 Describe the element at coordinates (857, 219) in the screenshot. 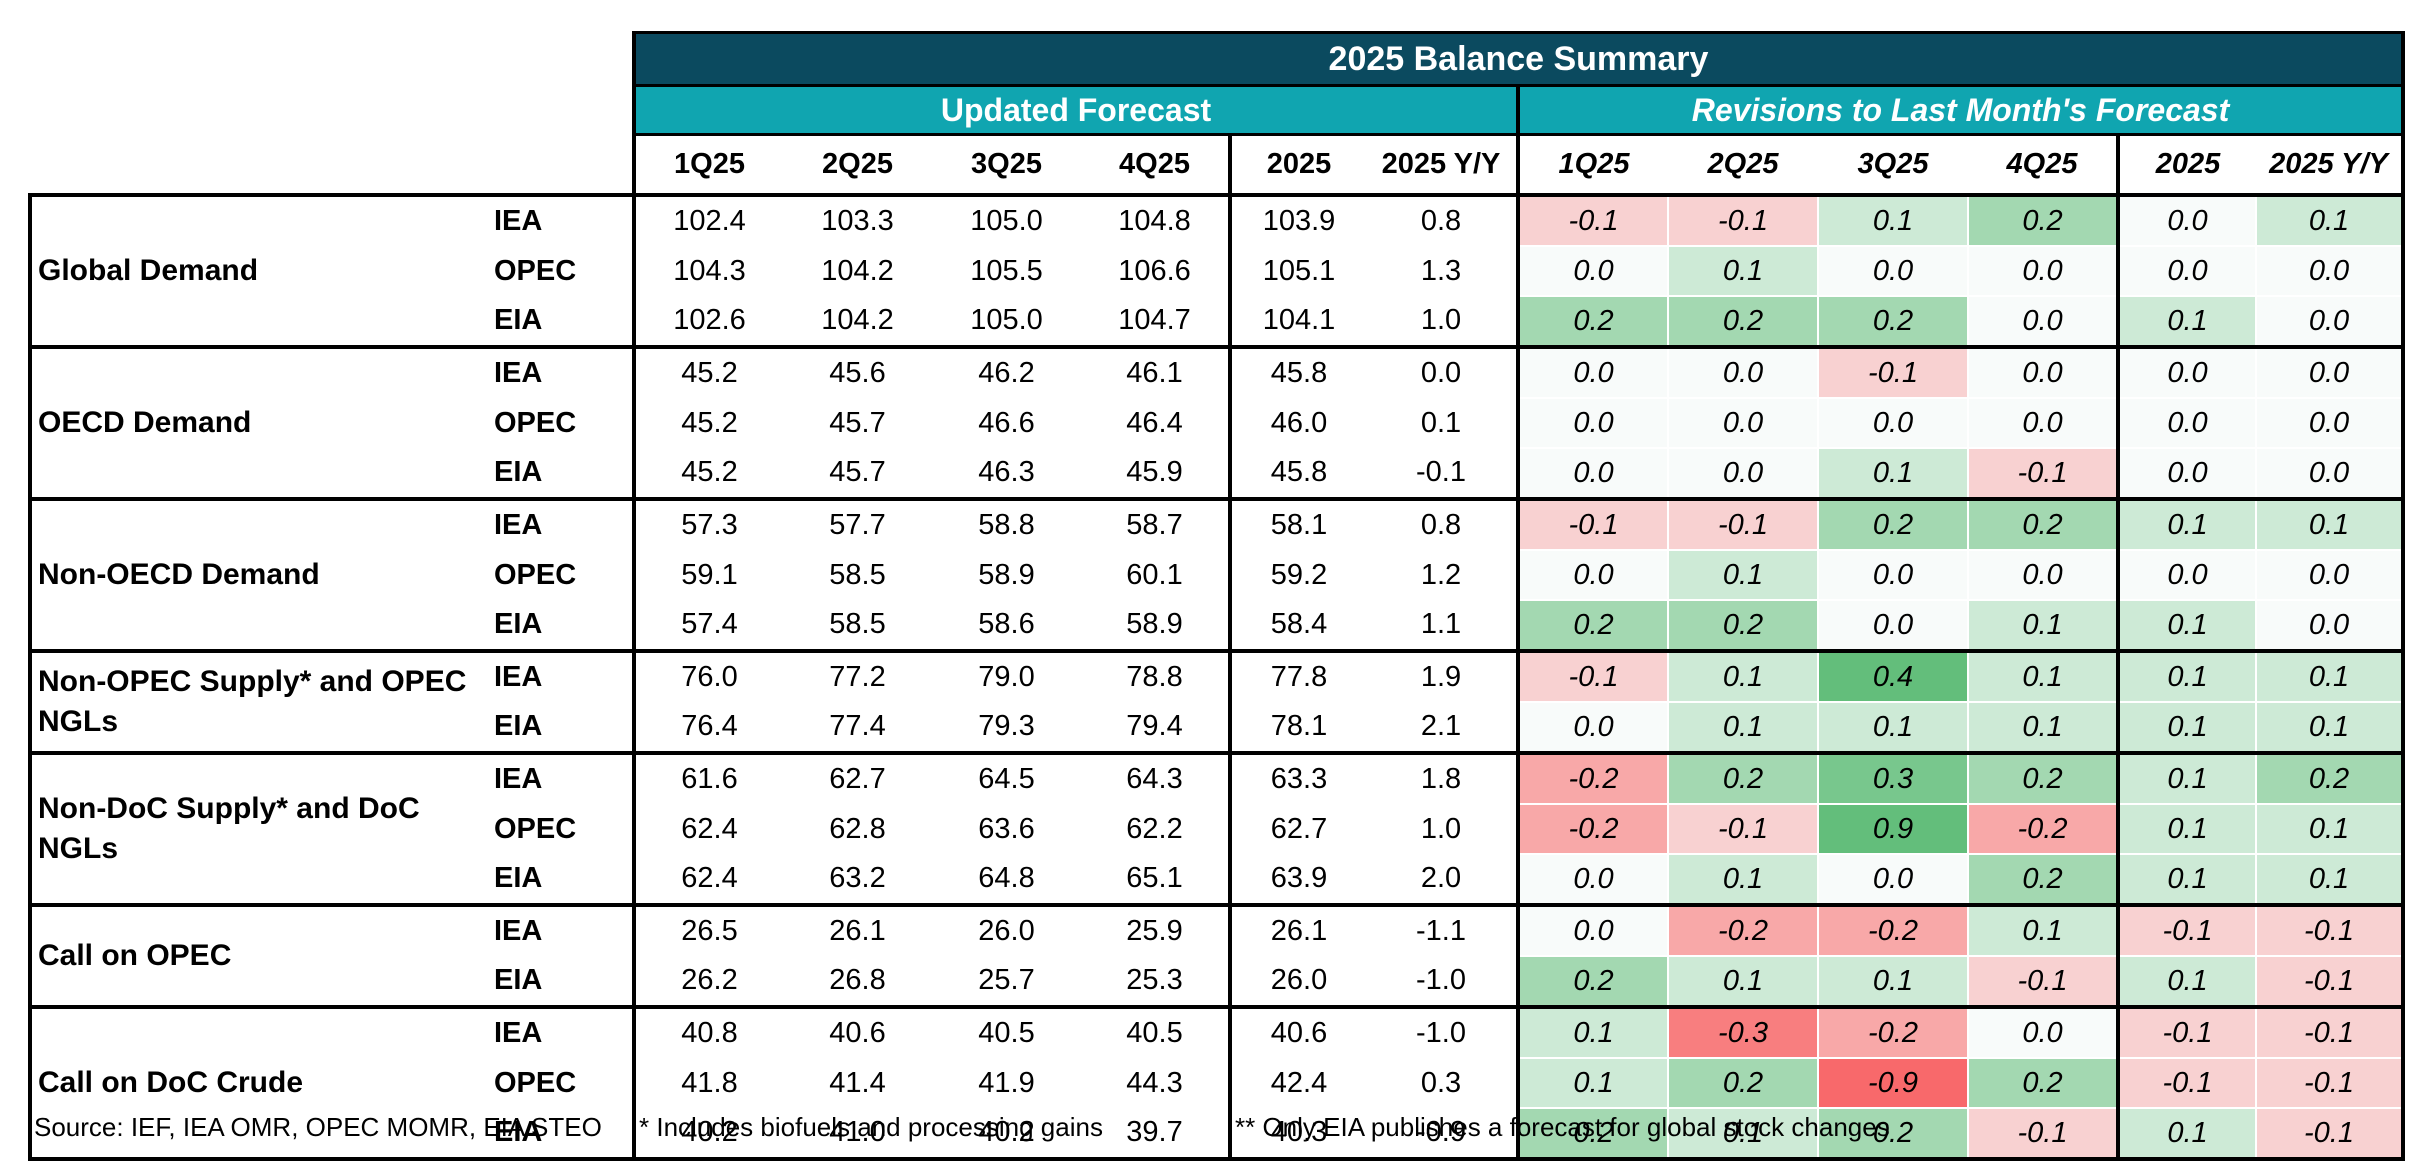

I see `forecast-cell: 103.3` at that location.